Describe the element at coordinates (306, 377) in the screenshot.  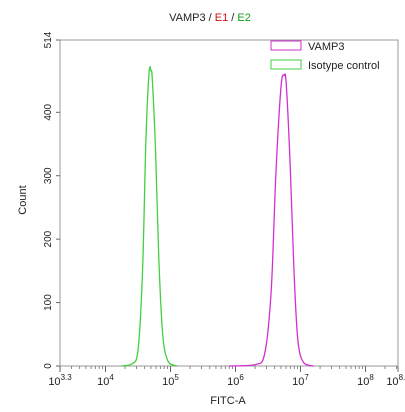
I see `x-tick-exponent: 7` at that location.